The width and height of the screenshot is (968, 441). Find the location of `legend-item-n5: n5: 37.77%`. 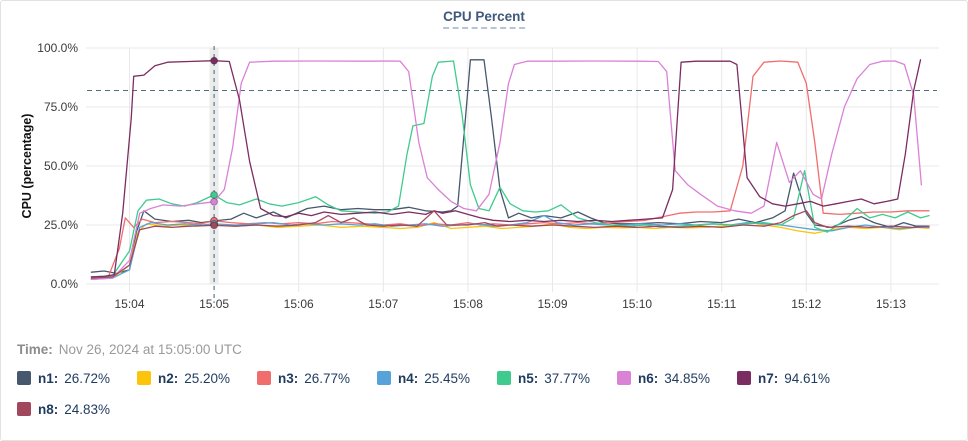

legend-item-n5: n5: 37.77% is located at coordinates (557, 378).